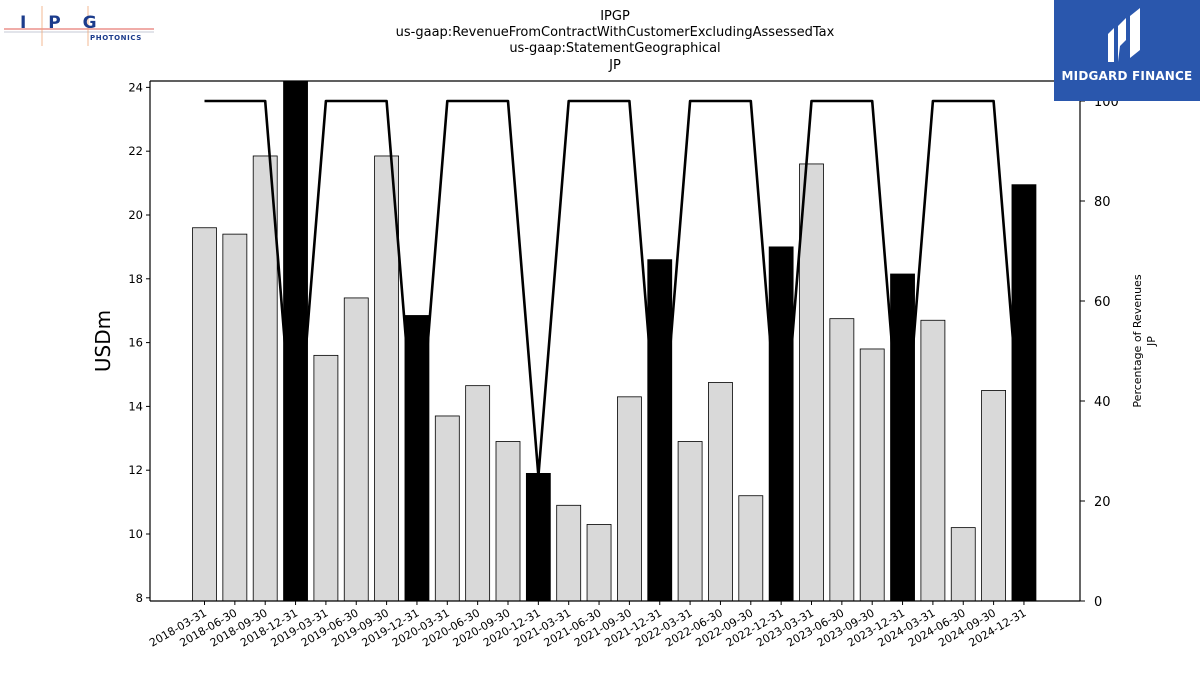  What do you see at coordinates (62, 23) in the screenshot?
I see `ipg-logo-letters: I P G` at bounding box center [62, 23].